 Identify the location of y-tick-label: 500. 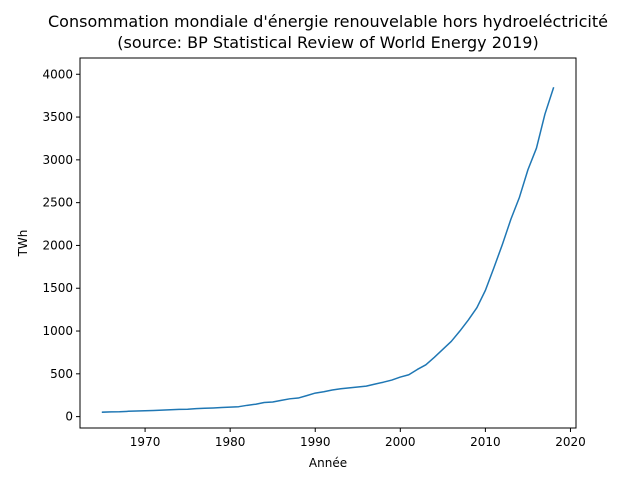
(61, 374).